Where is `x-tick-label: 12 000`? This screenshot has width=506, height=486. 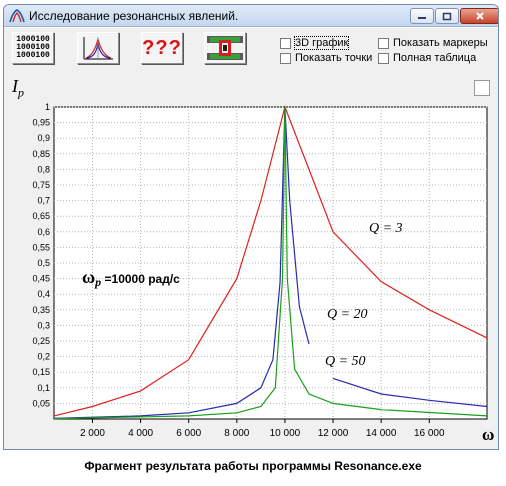
x-tick-label: 12 000 is located at coordinates (333, 433).